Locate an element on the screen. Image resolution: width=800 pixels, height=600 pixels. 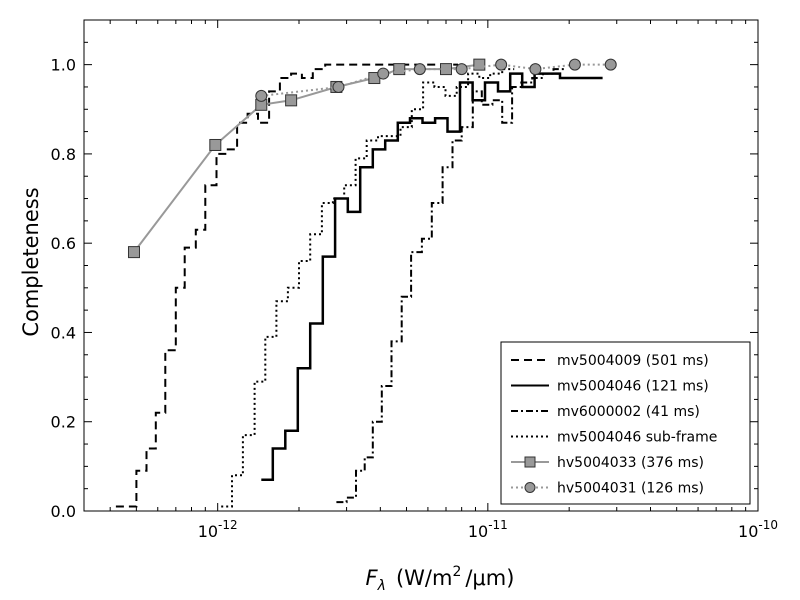
legend-label: mv5004046 sub-frame is located at coordinates (637, 438).